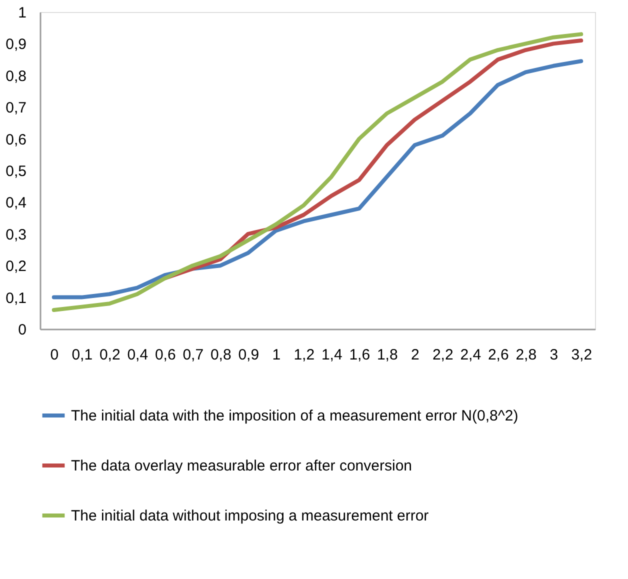 This screenshot has width=628, height=579. What do you see at coordinates (16, 267) in the screenshot?
I see `y-tick-label: 0,2` at bounding box center [16, 267].